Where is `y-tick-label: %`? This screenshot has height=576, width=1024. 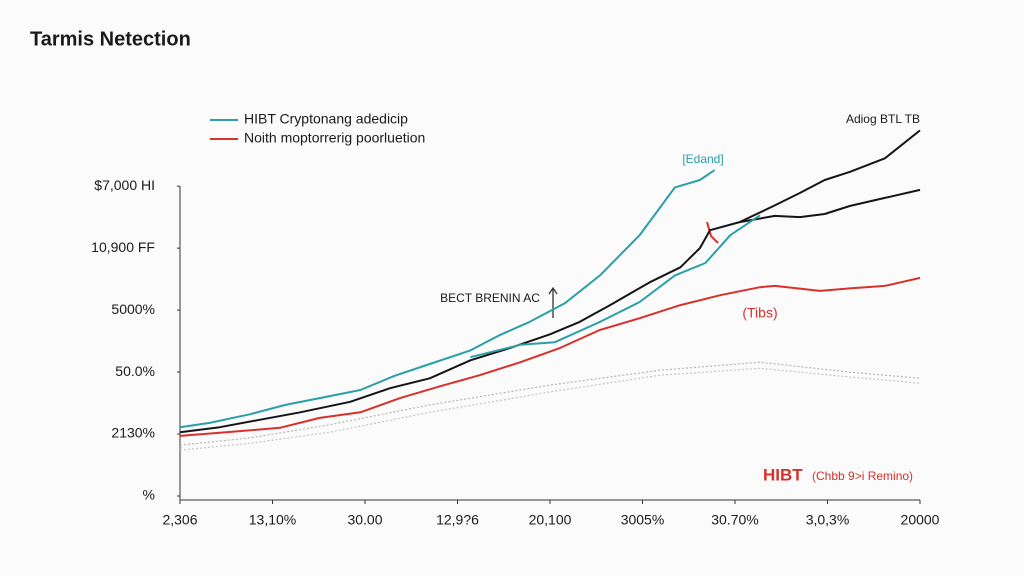
y-tick-label: % is located at coordinates (149, 495).